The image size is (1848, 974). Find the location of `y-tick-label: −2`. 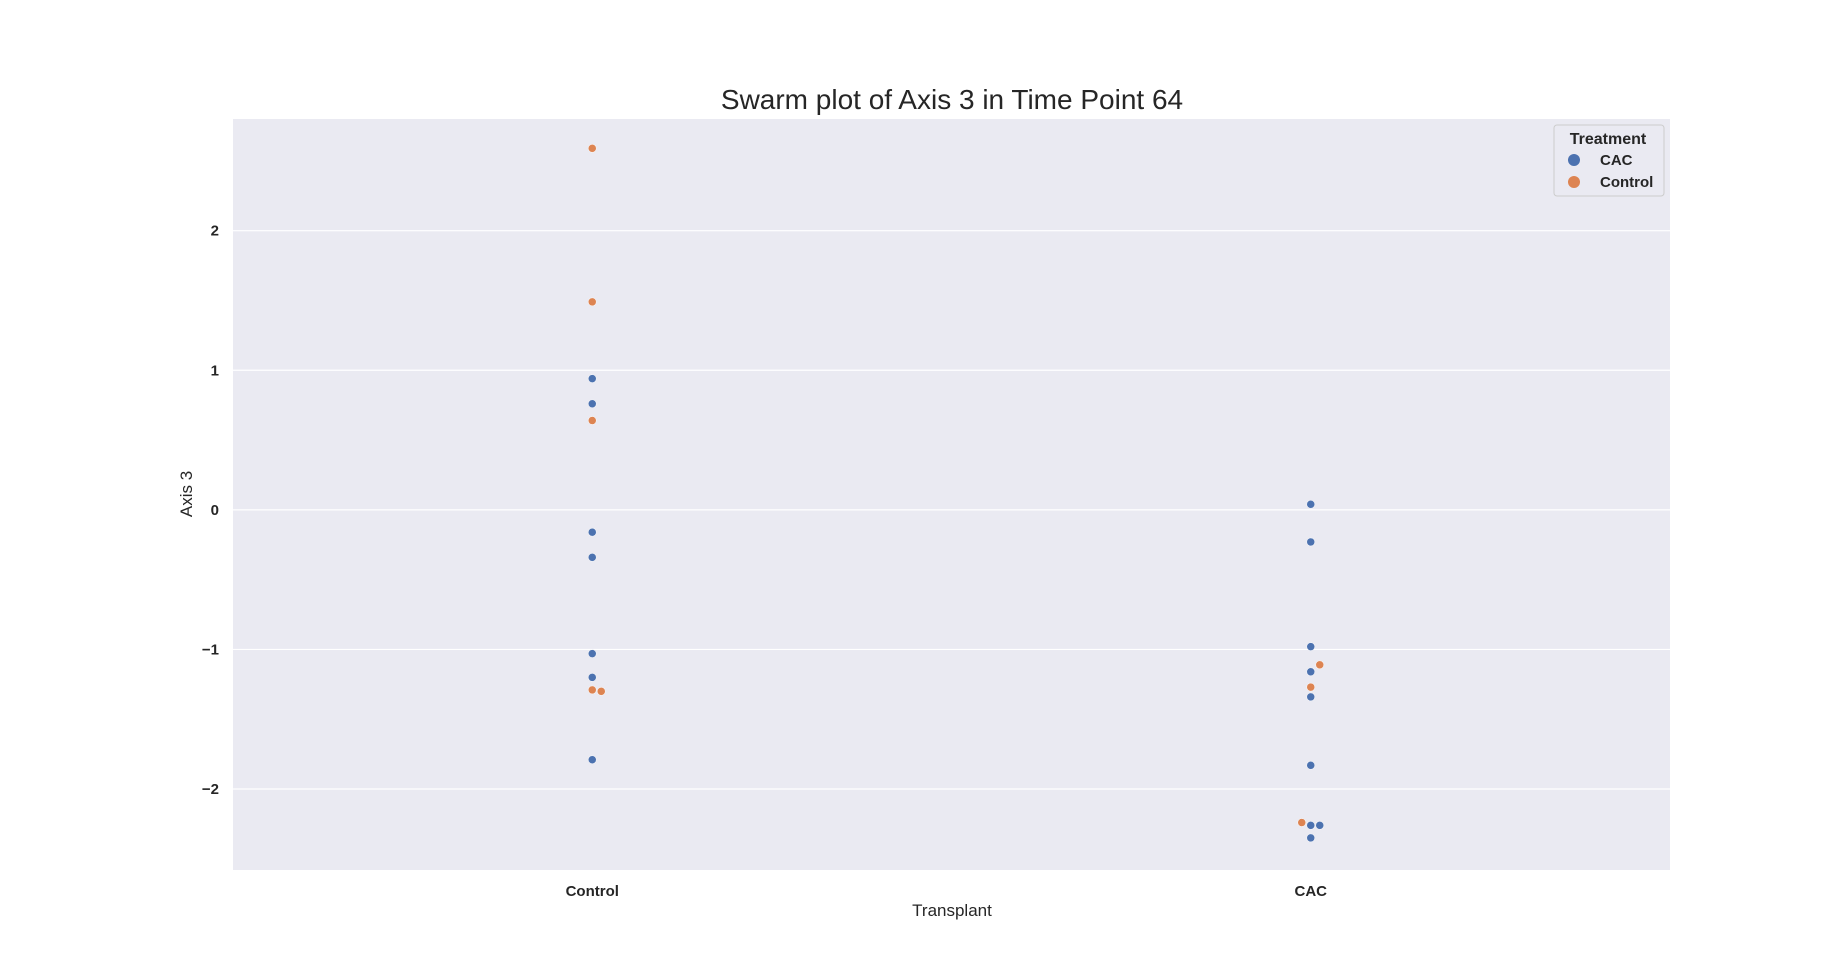

y-tick-label: −2 is located at coordinates (210, 789).